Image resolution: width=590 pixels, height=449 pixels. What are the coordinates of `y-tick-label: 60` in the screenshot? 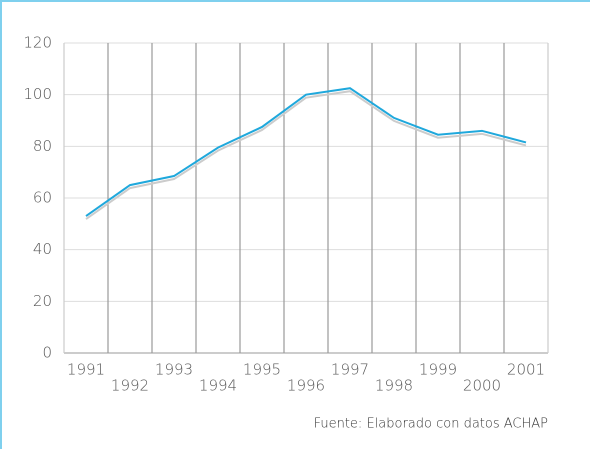 It's located at (42, 198).